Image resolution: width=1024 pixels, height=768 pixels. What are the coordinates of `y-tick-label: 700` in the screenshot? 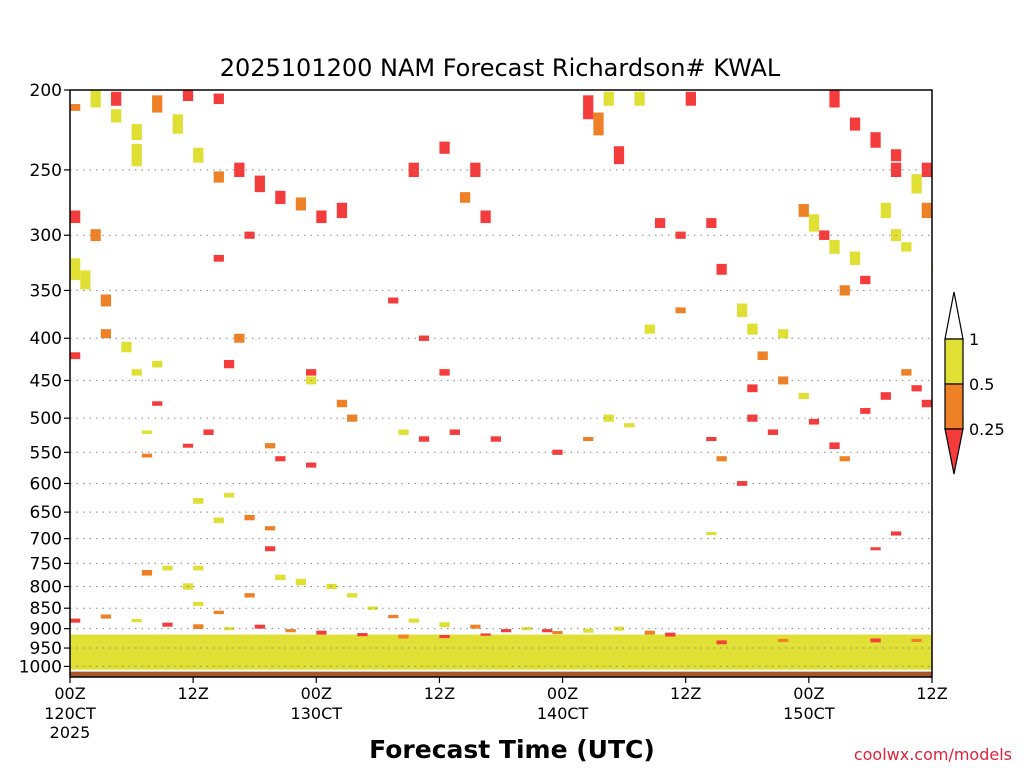 It's located at (46, 540).